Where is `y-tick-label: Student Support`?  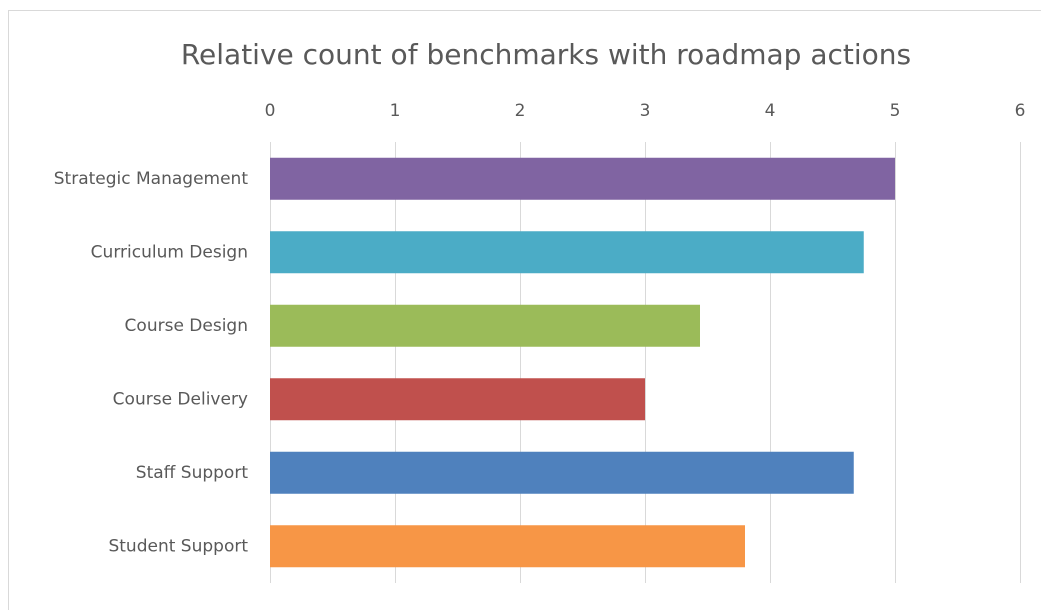 y-tick-label: Student Support is located at coordinates (178, 546).